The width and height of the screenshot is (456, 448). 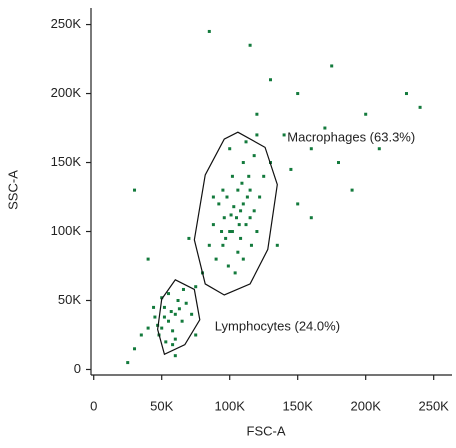 I want to click on gate, so click(x=235, y=213).